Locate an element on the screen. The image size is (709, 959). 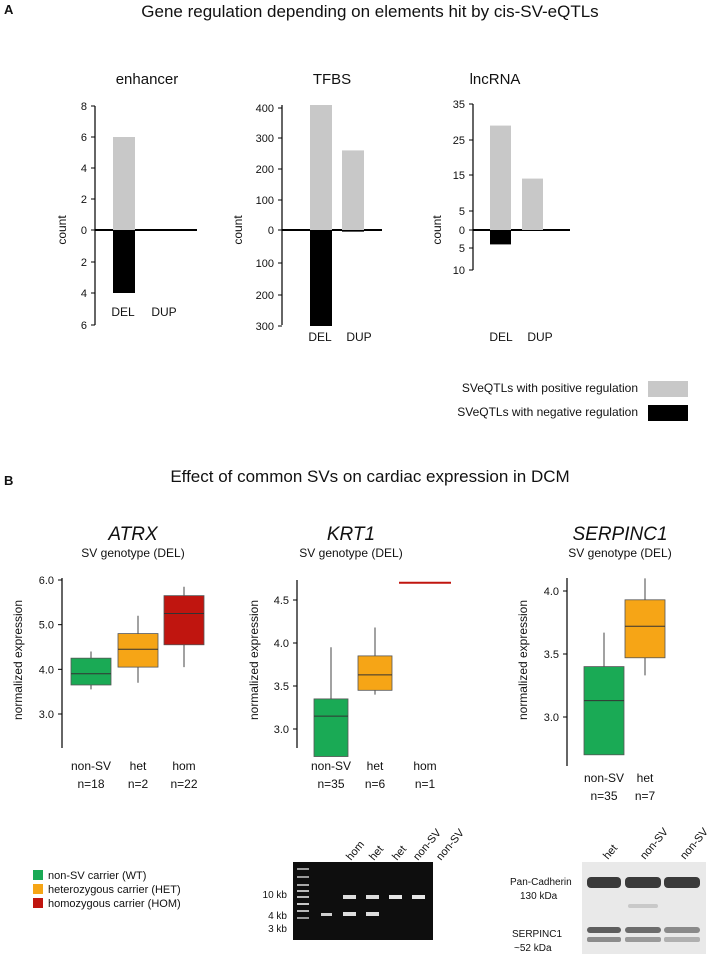
blot-label-cadherin: Pan-Cadherin is located at coordinates (541, 882).